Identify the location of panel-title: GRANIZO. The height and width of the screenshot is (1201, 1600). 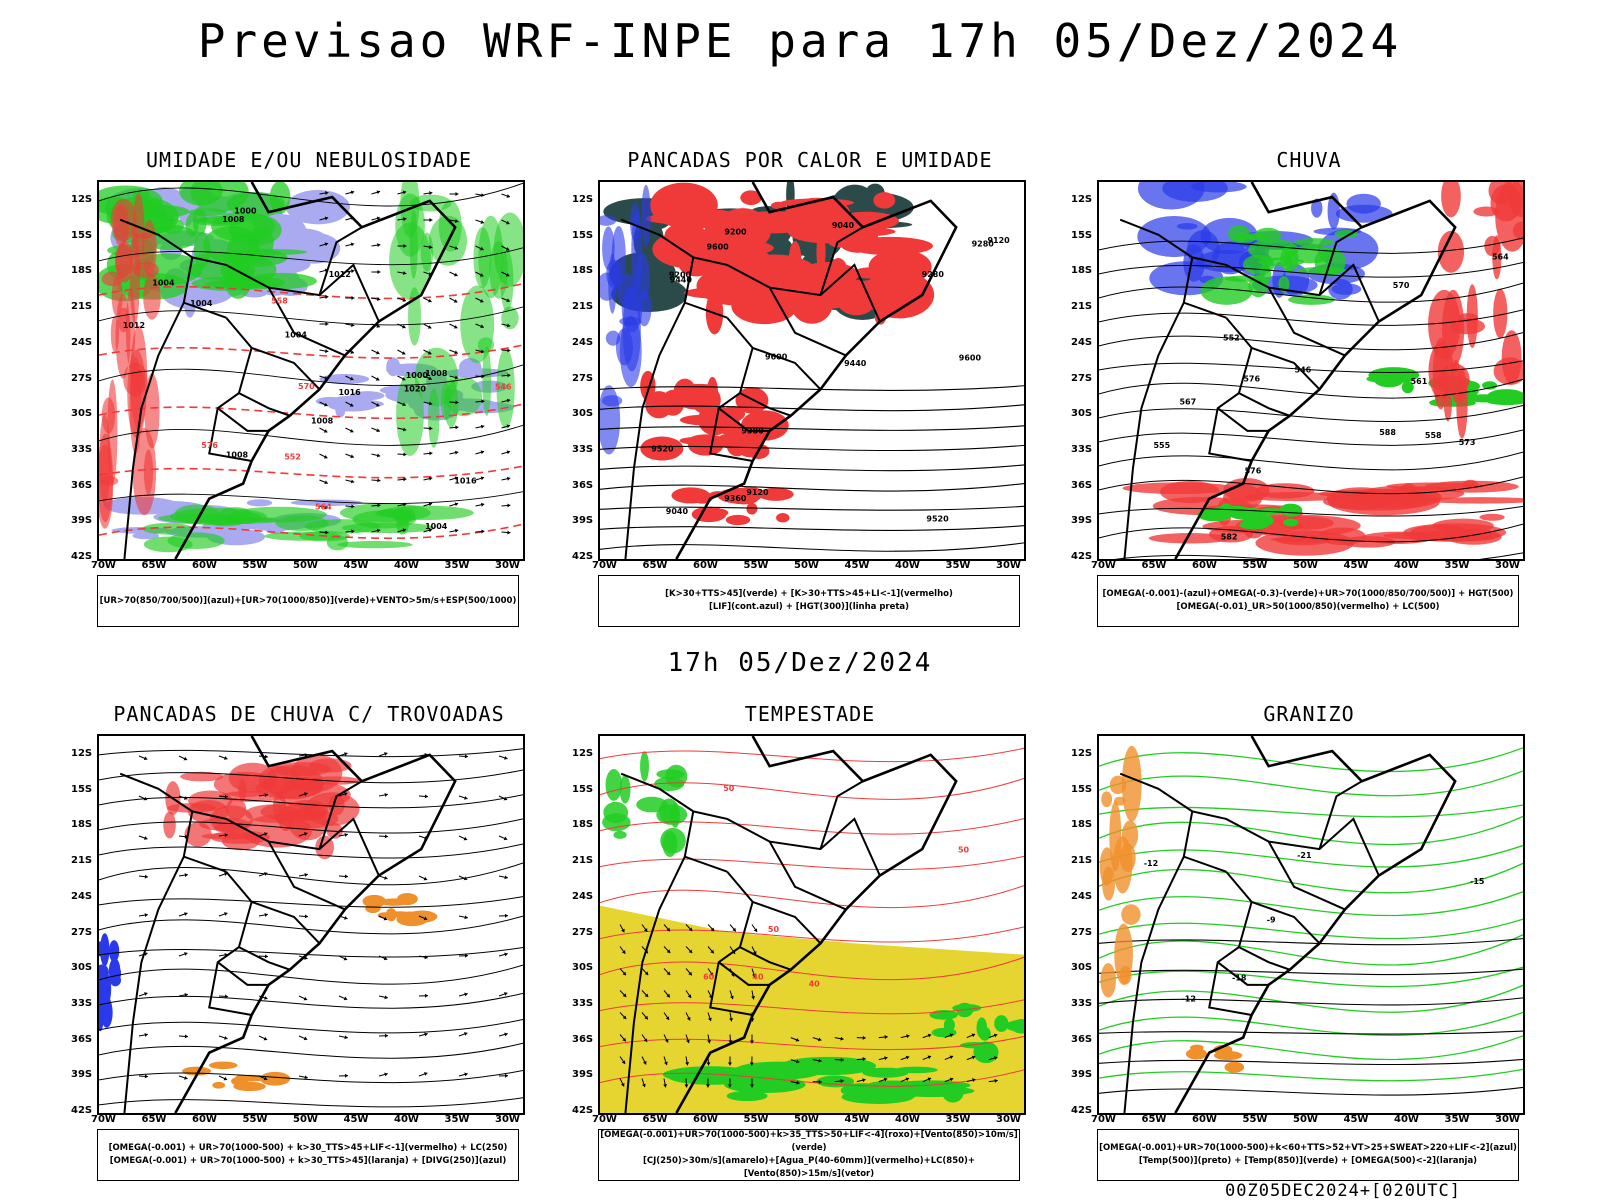
(1309, 714).